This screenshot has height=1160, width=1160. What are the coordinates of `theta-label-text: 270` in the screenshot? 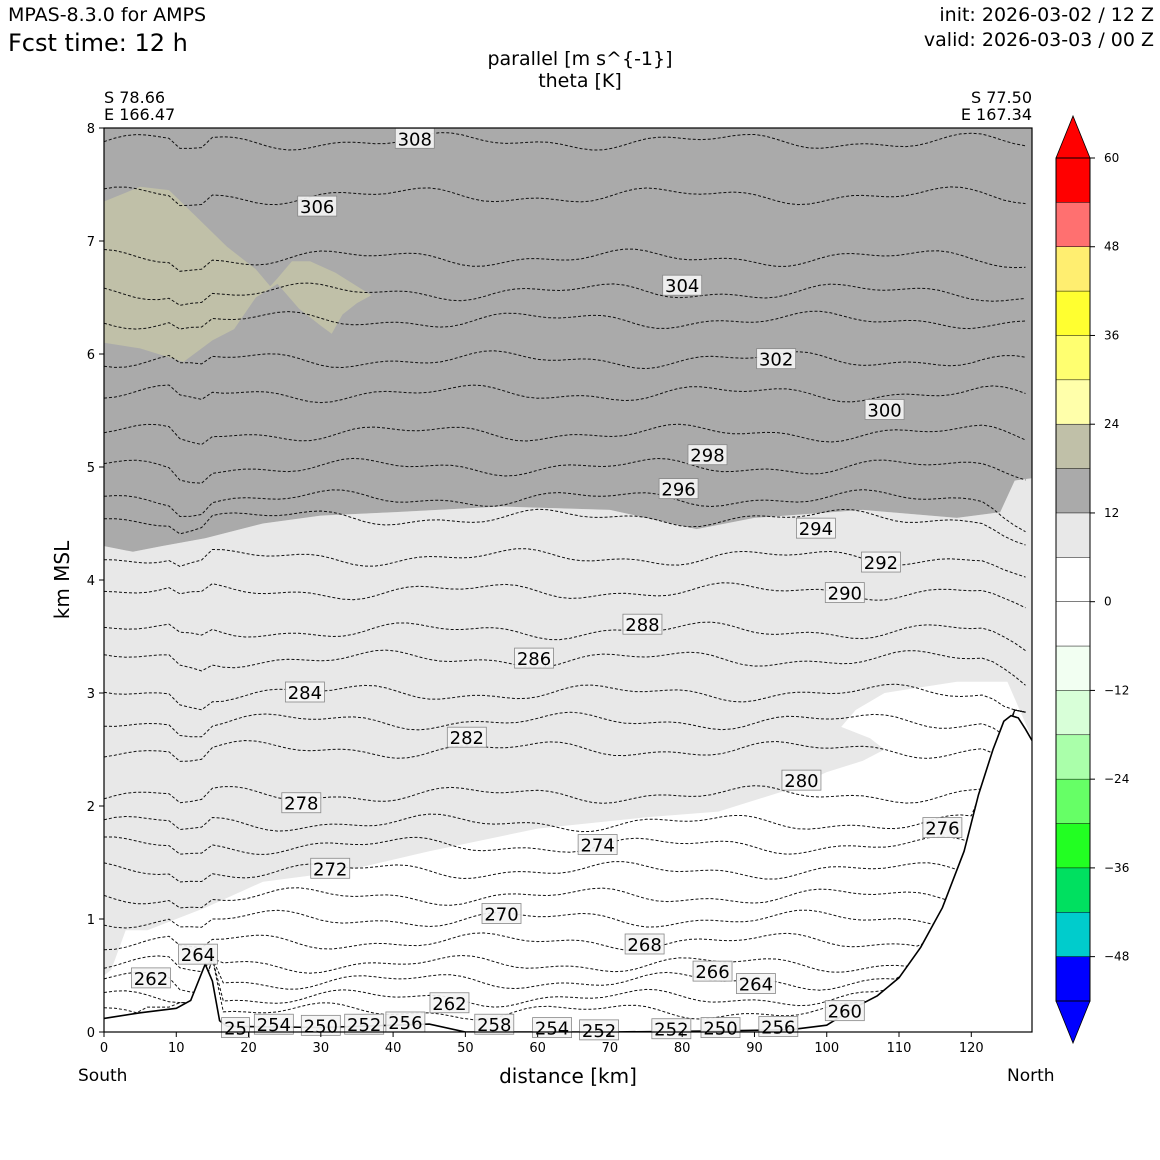 It's located at (501, 914).